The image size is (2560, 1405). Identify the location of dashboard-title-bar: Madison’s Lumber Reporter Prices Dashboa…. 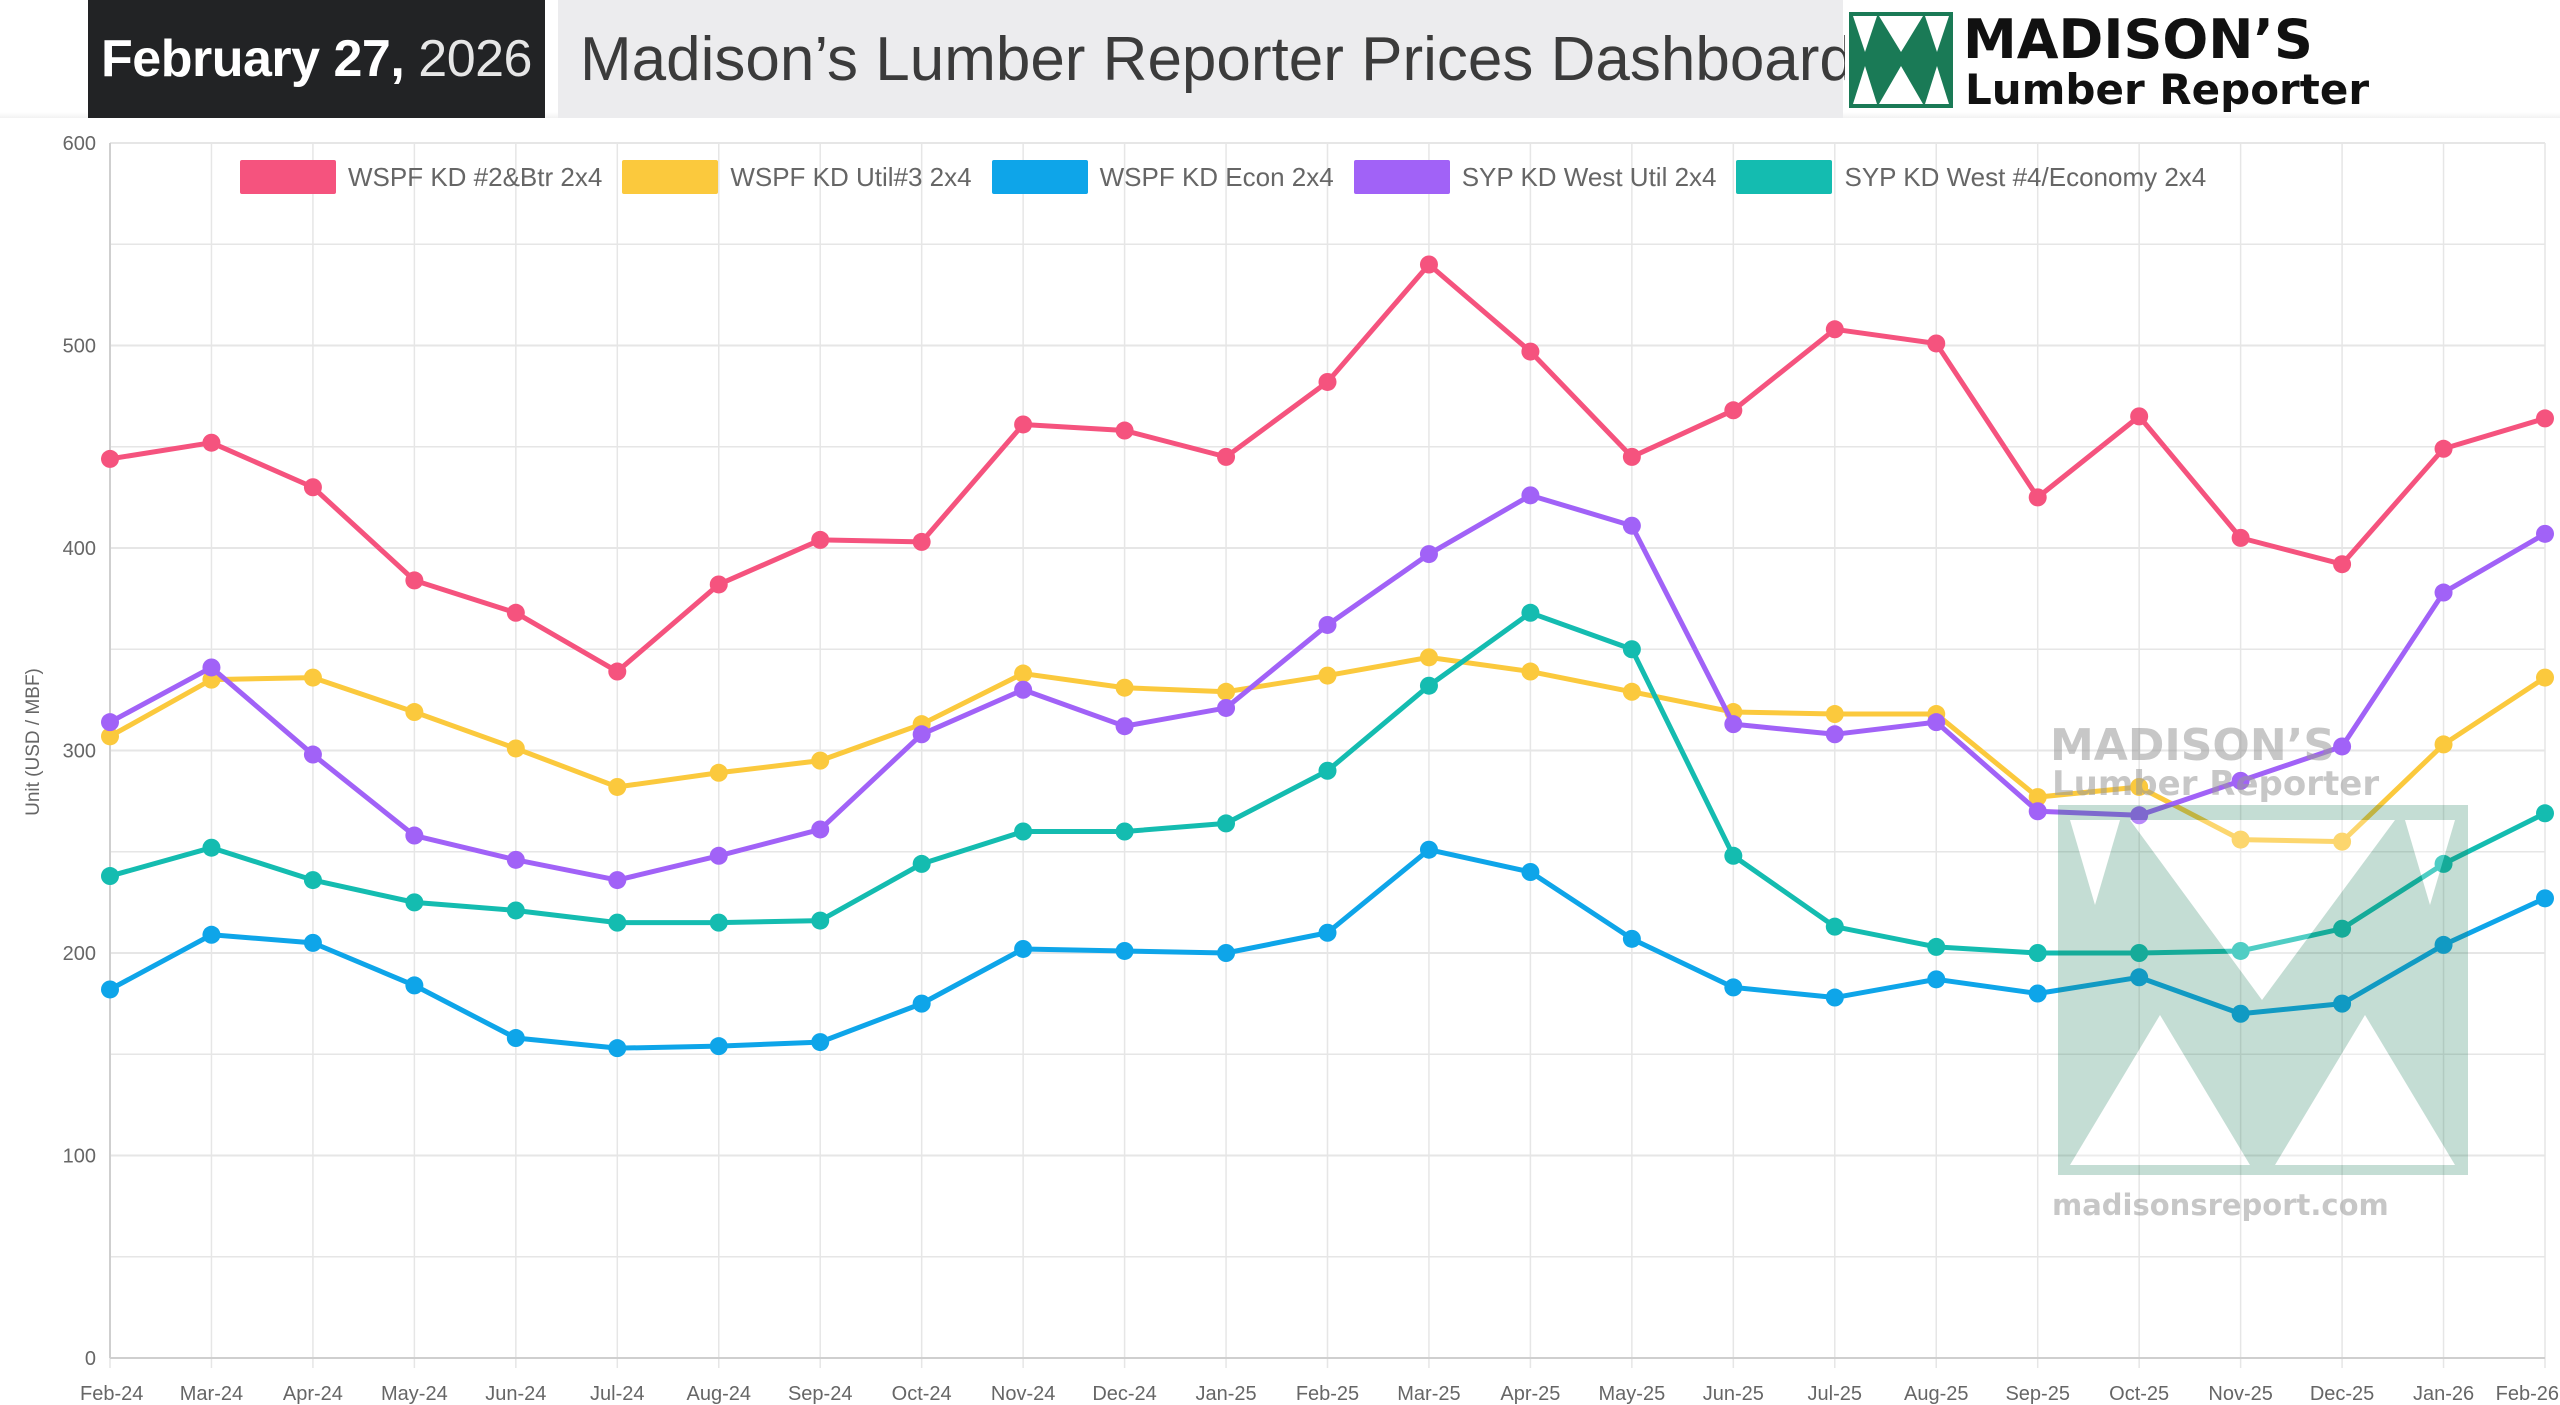
(1206, 59).